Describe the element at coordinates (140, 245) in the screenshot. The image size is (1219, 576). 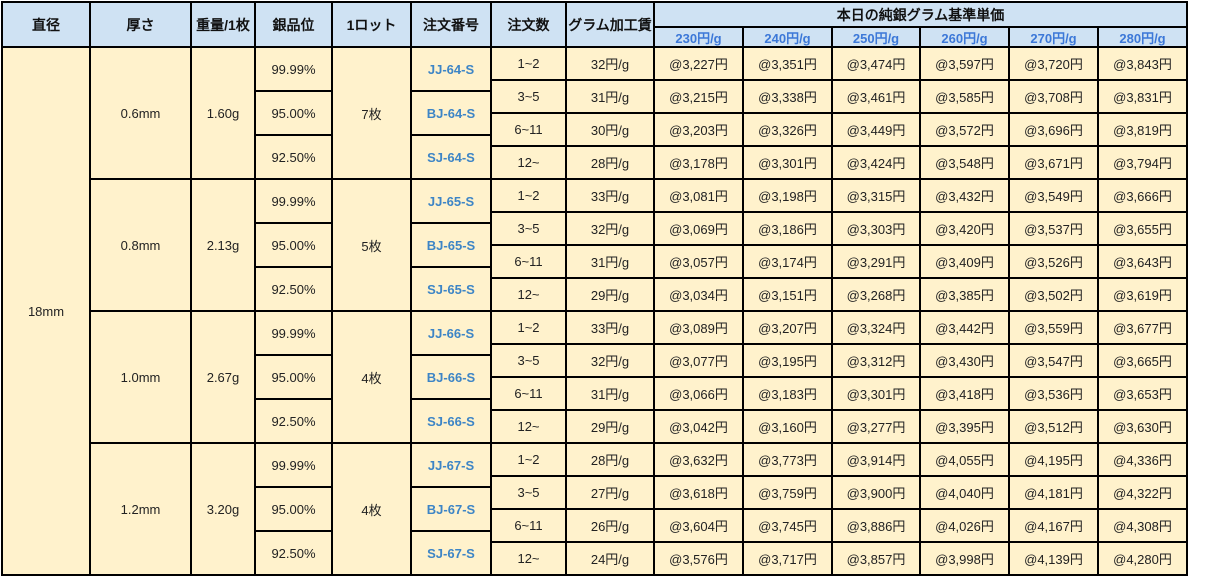
I see `thickness-cell: 0.8mm` at that location.